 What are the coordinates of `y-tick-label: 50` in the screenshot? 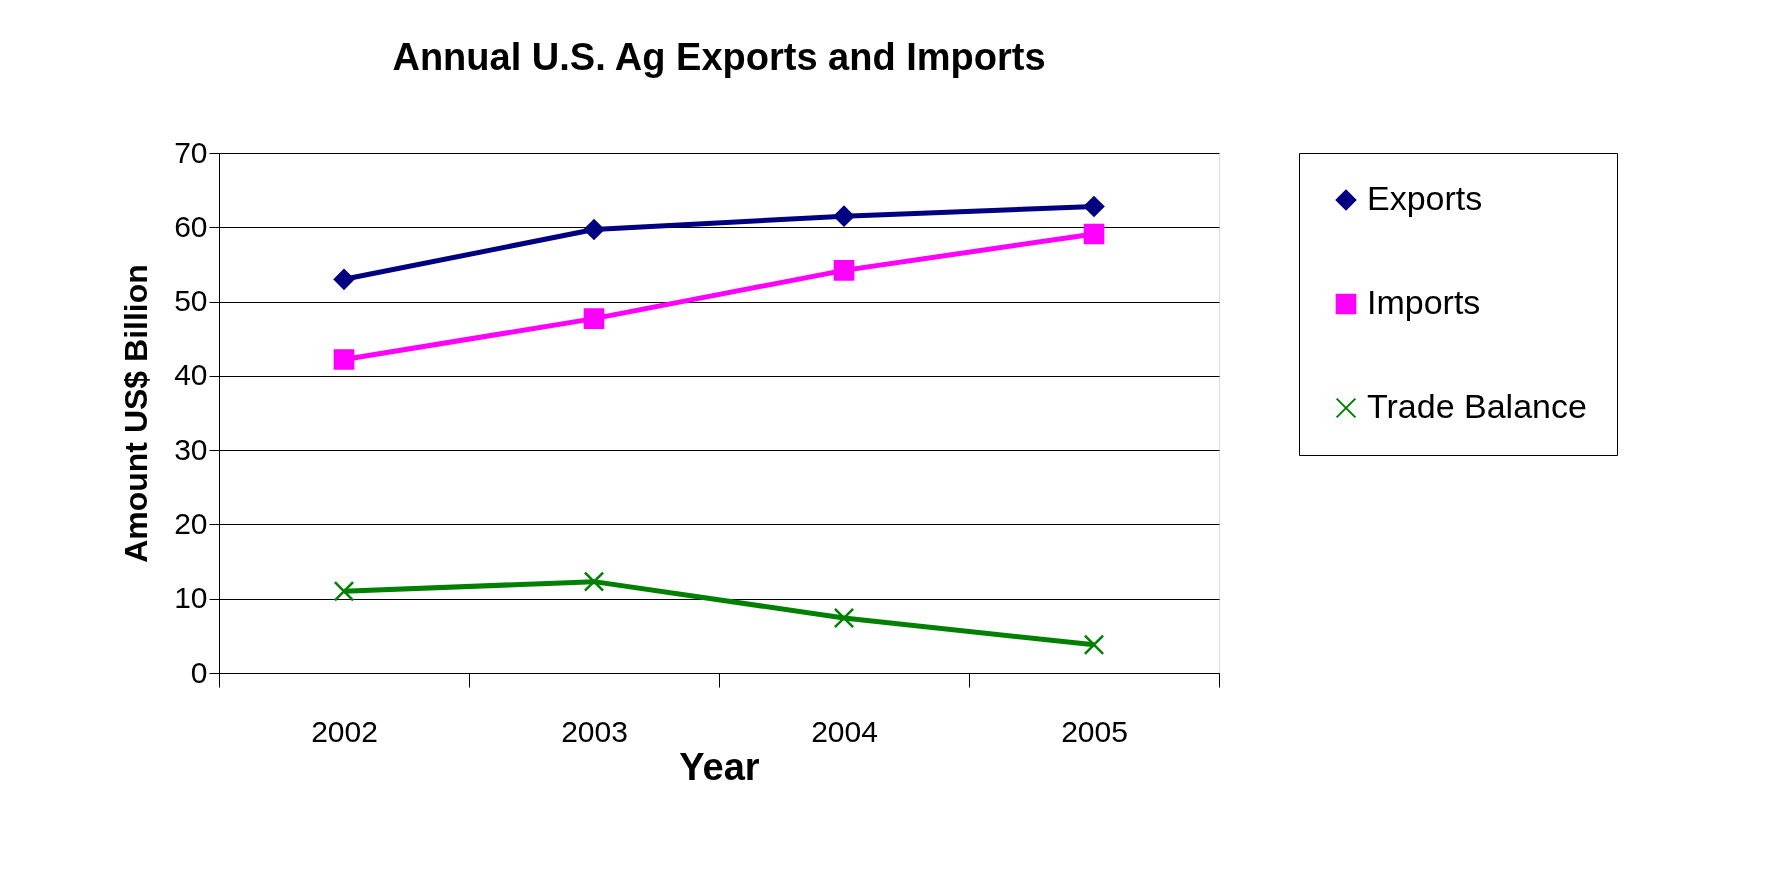 It's located at (191, 301).